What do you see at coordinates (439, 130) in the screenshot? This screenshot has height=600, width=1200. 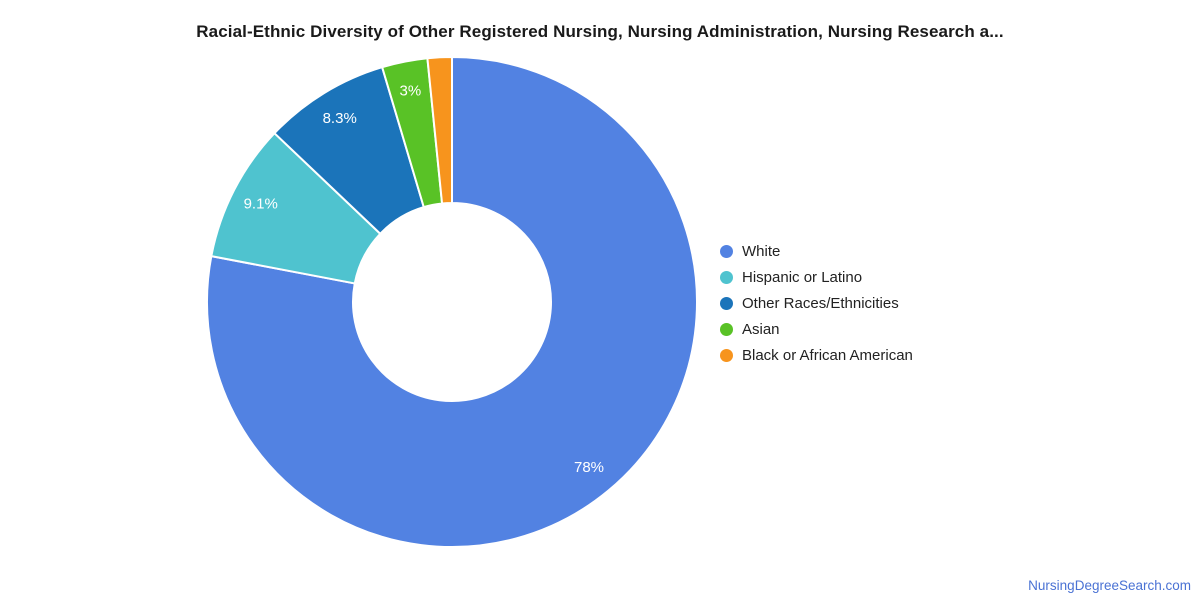 I see `pie-slice-black-or-african-american` at bounding box center [439, 130].